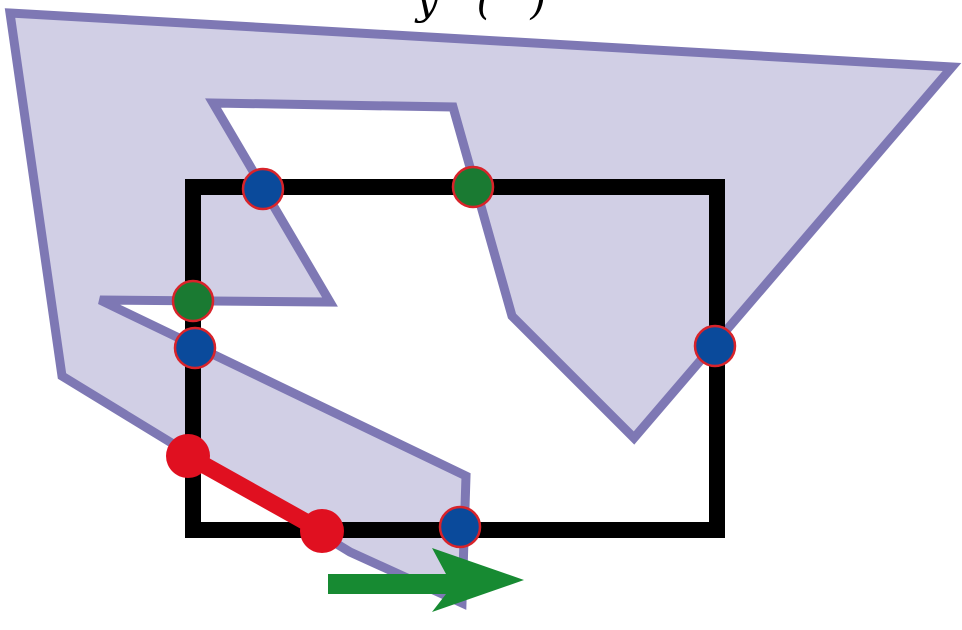 The width and height of the screenshot is (962, 630). What do you see at coordinates (255, 493) in the screenshot?
I see `clipped-segment` at bounding box center [255, 493].